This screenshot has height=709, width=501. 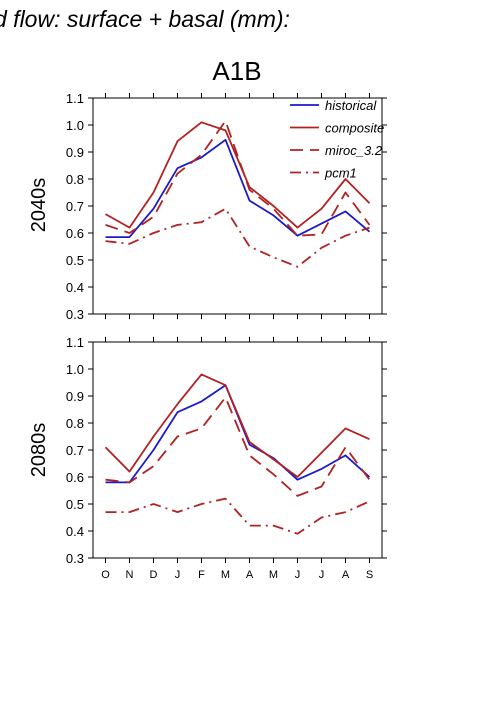 What do you see at coordinates (145, 19) in the screenshot?
I see `figure-suptitle: d flow: surface + basal (mm):` at bounding box center [145, 19].